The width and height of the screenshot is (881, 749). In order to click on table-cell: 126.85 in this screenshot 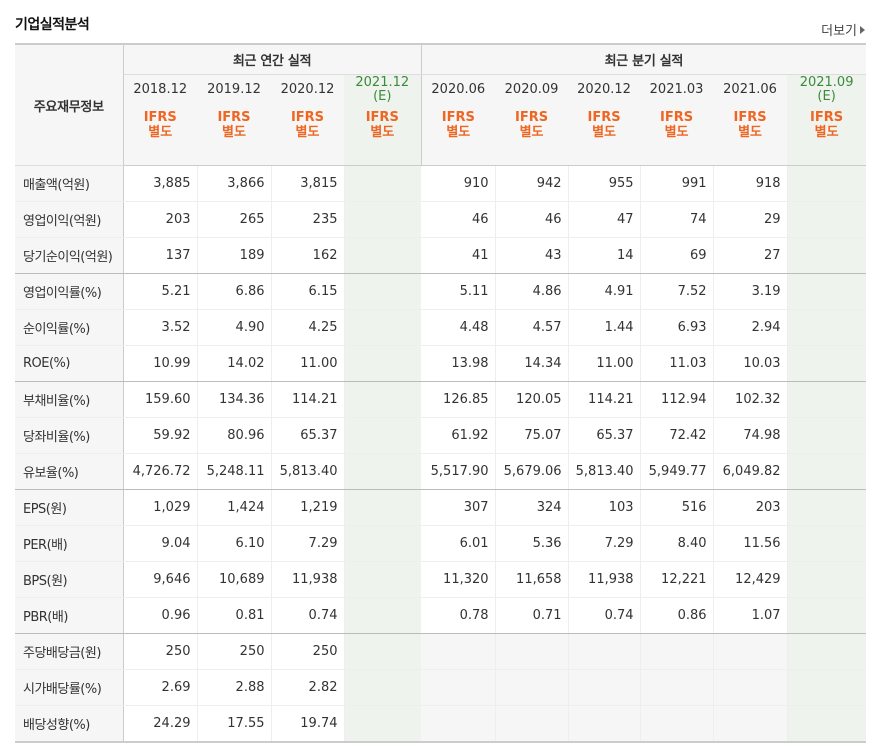, I will do `click(458, 399)`.